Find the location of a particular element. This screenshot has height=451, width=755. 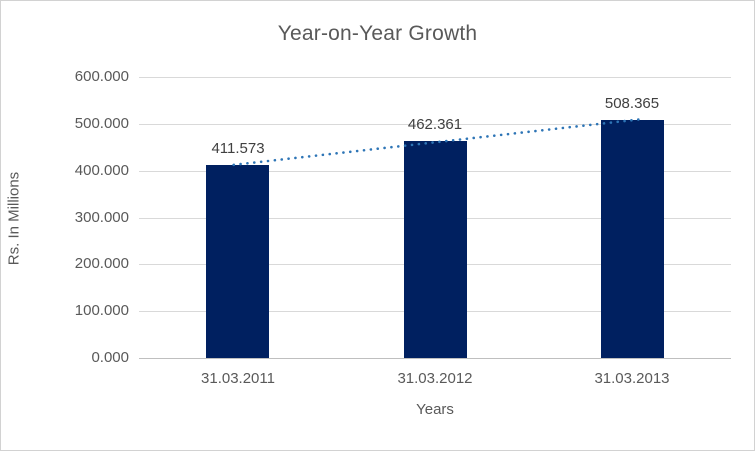

y-tick-label: 600.000 is located at coordinates (101, 76).